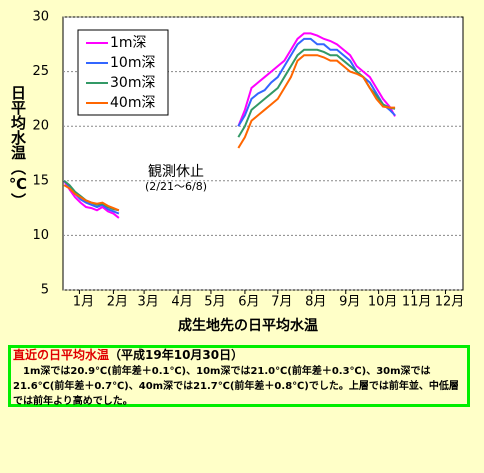  I want to click on x-tick-label: 3月, so click(147, 302).